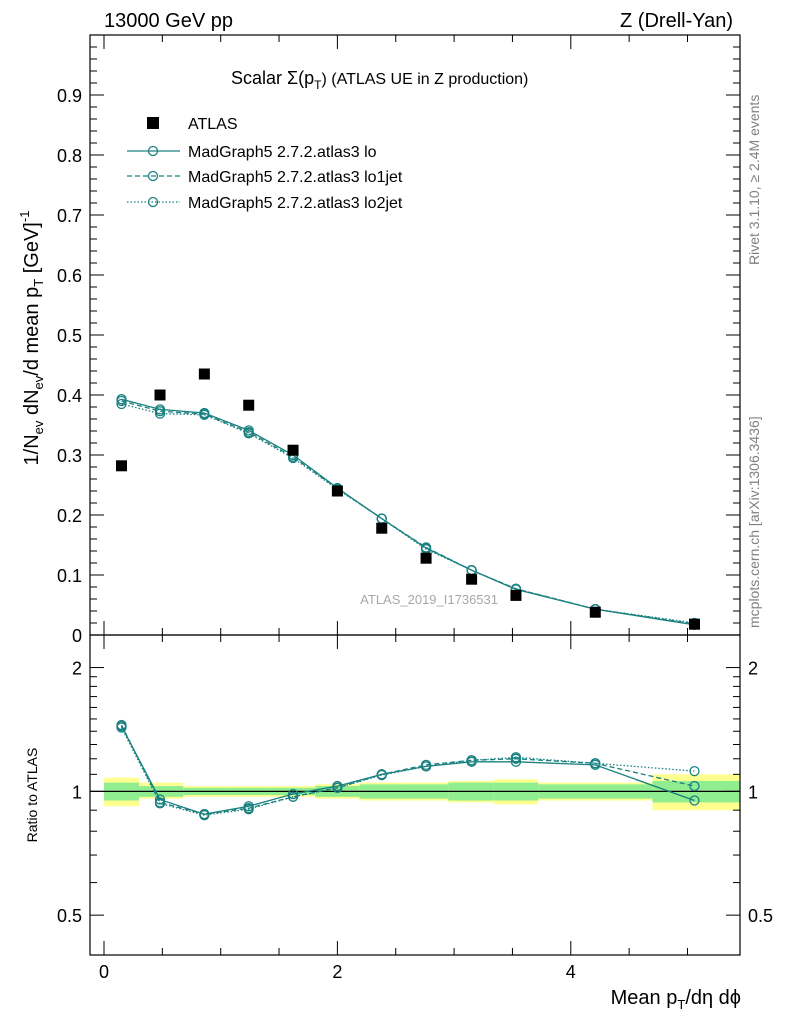  Describe the element at coordinates (69, 396) in the screenshot. I see `main-ytick-label: 0.4` at that location.